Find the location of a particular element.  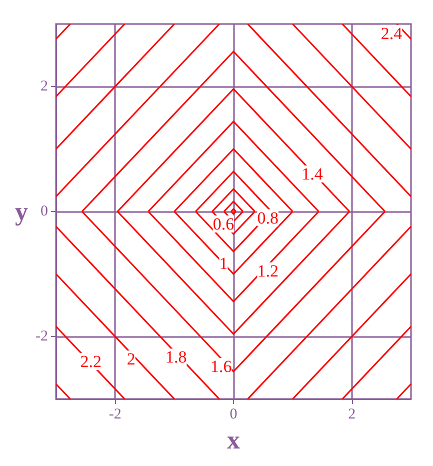

annotation: 2.2 is located at coordinates (91, 361).